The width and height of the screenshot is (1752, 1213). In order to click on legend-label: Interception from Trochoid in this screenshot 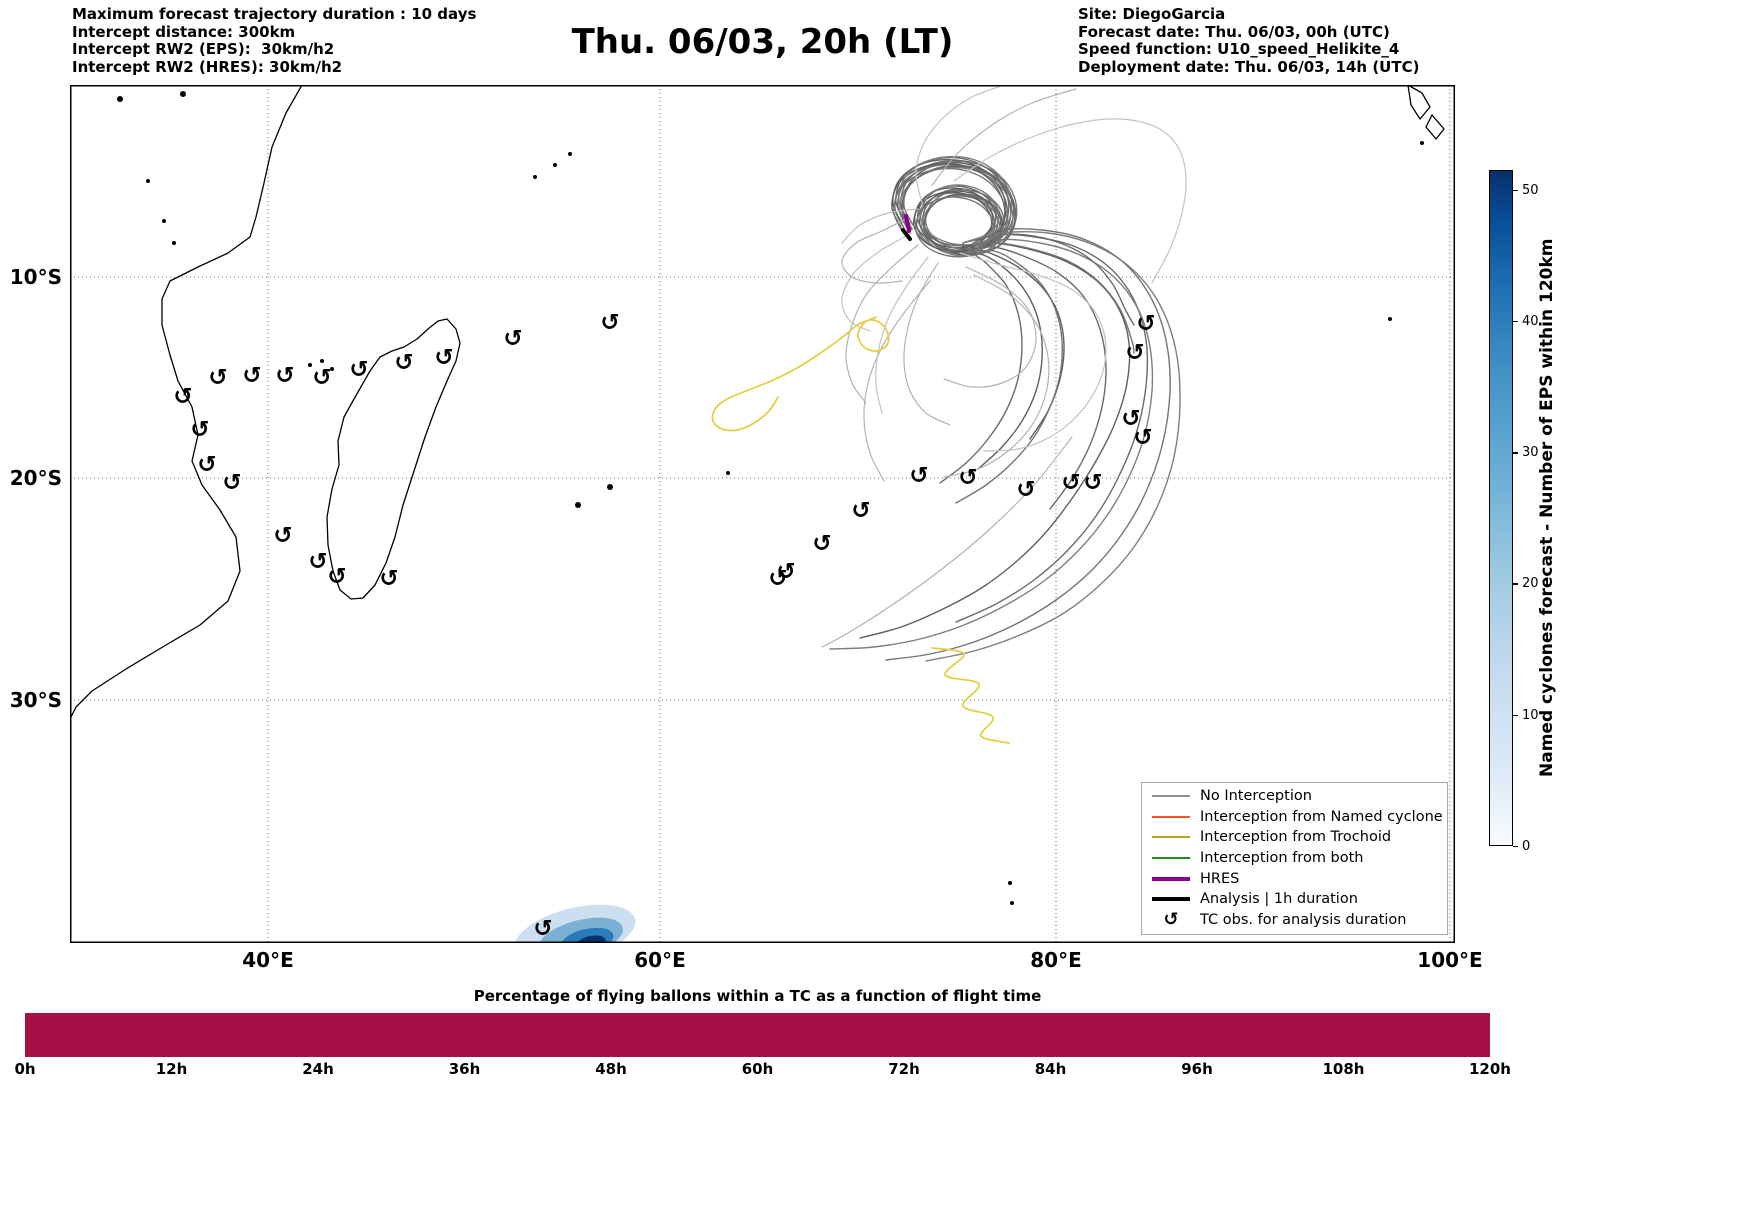, I will do `click(1296, 837)`.